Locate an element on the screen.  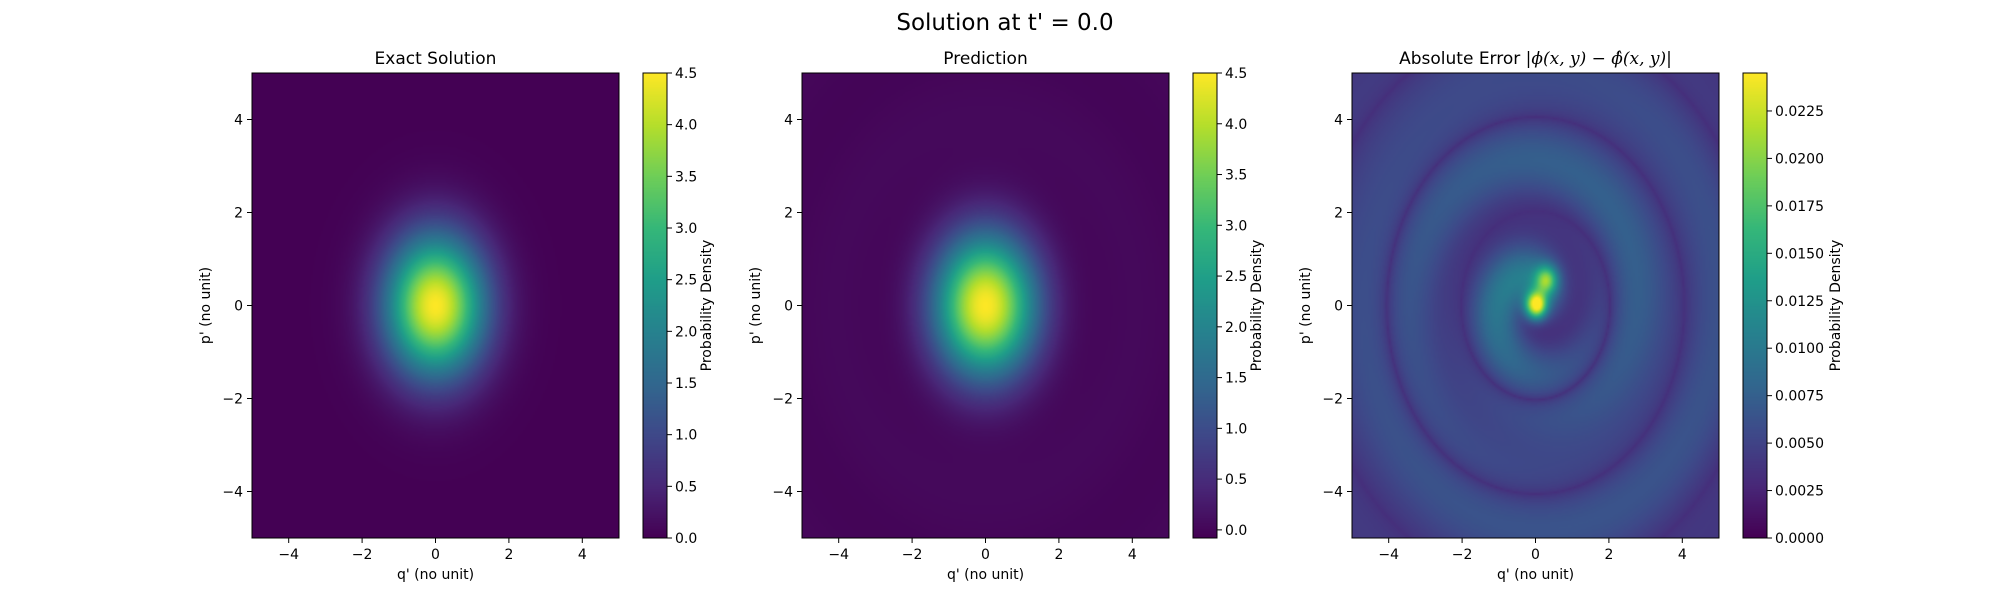
panel-title: Prediction is located at coordinates (985, 59).